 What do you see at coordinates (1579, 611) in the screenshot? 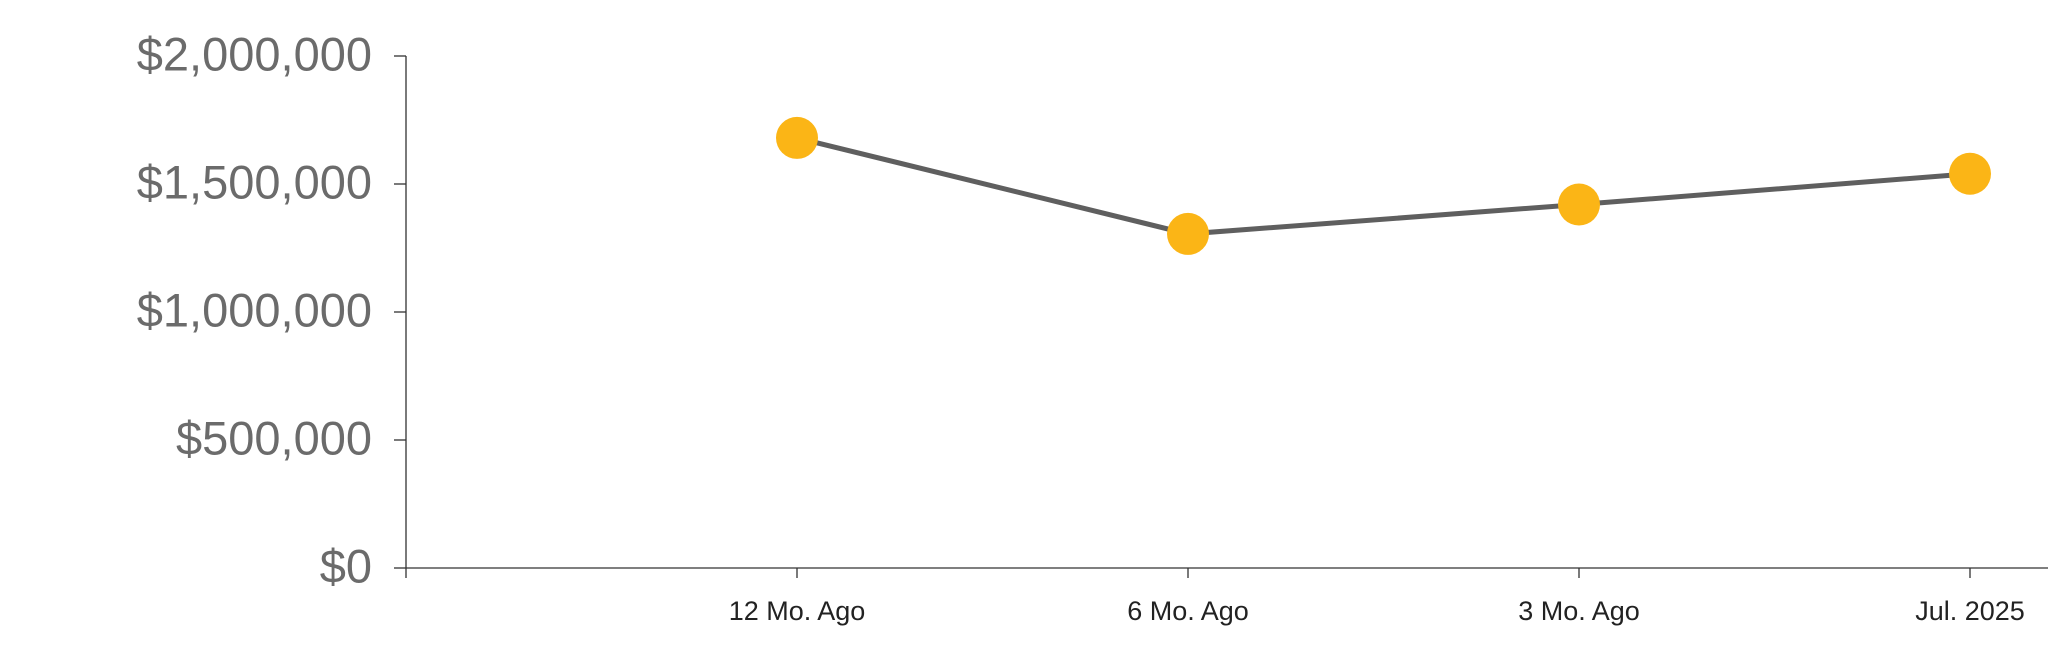
I see `x-tick-label: 3 Mo. Ago` at bounding box center [1579, 611].